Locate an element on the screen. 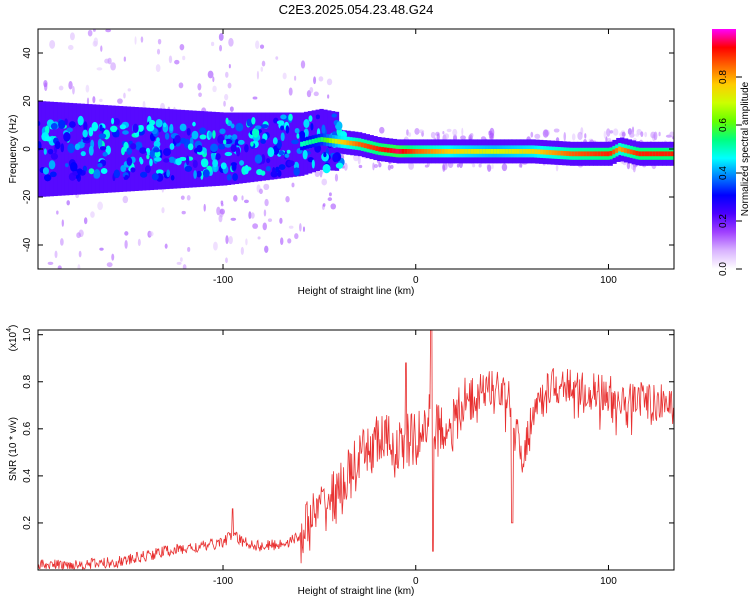 The width and height of the screenshot is (750, 600). spectrogram-y-axis-label: Frequency (Hz) is located at coordinates (13, 149).